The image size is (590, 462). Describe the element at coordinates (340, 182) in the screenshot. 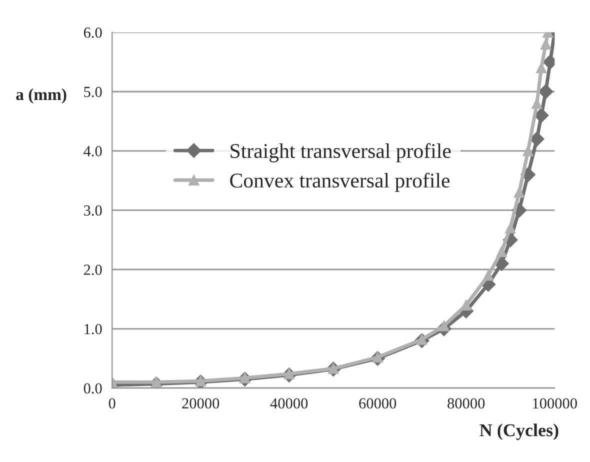

I see `legend-label: Convex transversal profile` at that location.